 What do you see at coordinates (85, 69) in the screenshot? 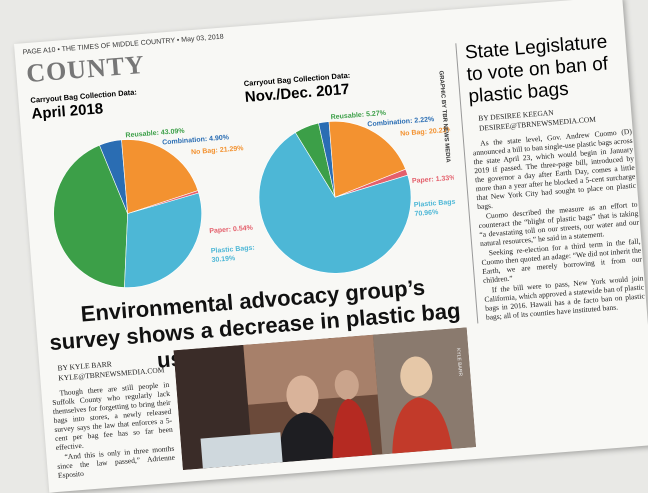
I see `section-title: COUNTY` at bounding box center [85, 69].